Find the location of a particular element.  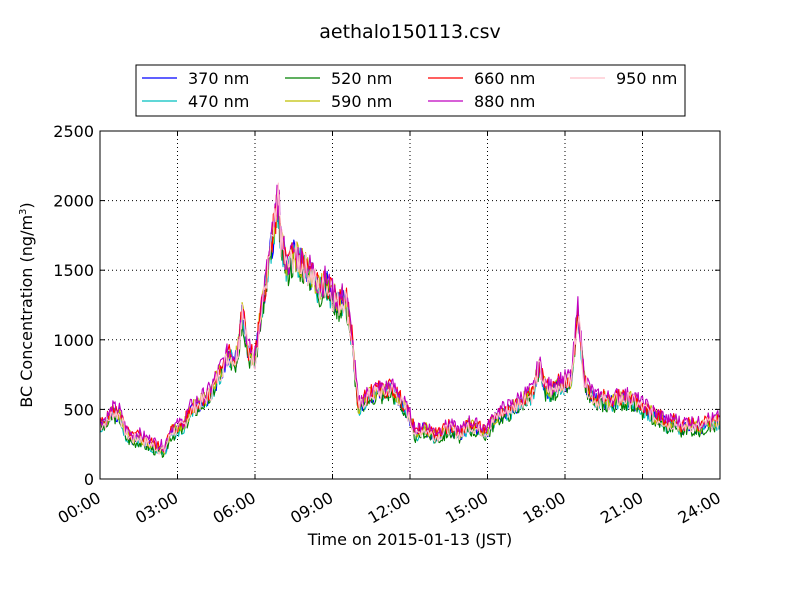

legend-frame is located at coordinates (410, 90).